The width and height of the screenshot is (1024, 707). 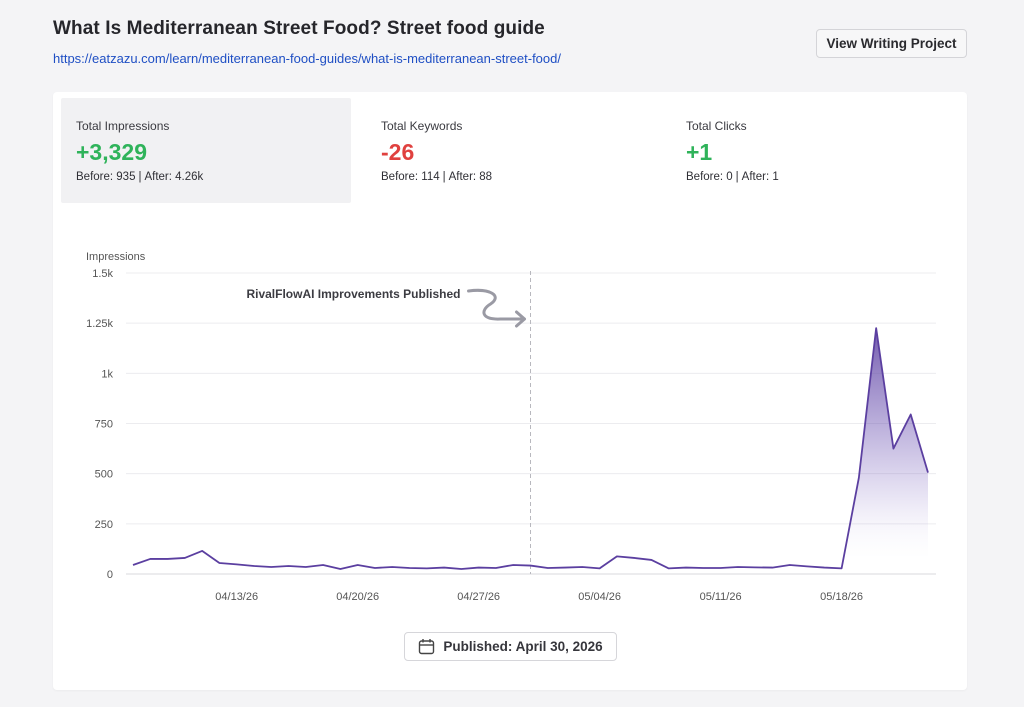 What do you see at coordinates (102, 274) in the screenshot?
I see `y-tick-label: 1.5k` at bounding box center [102, 274].